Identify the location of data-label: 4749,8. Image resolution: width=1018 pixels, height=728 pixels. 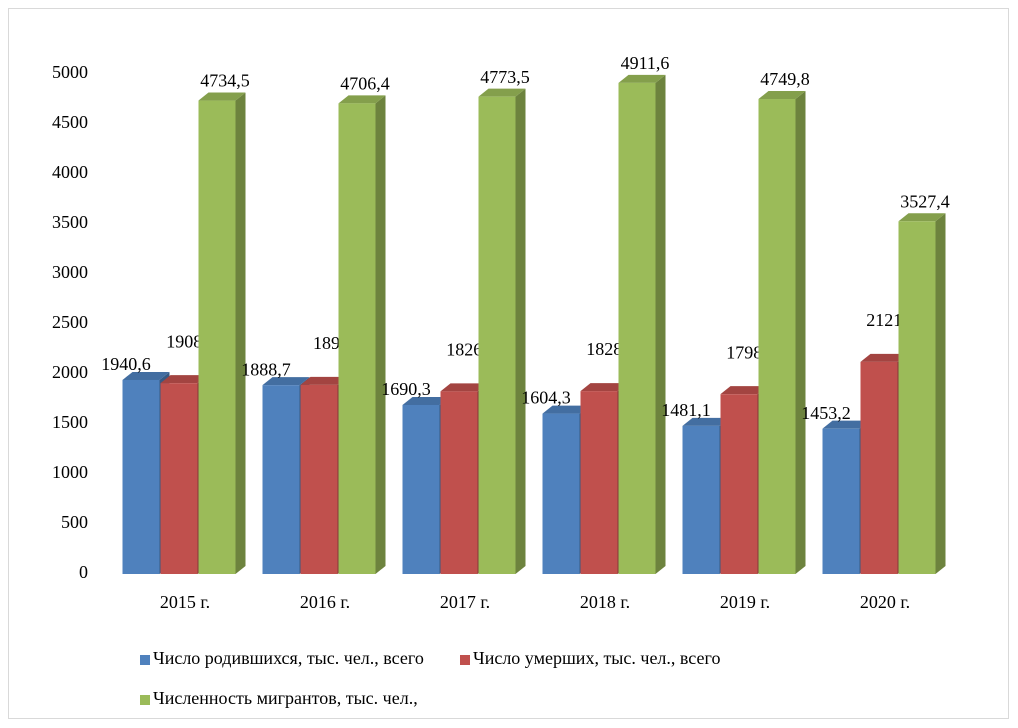
(785, 79).